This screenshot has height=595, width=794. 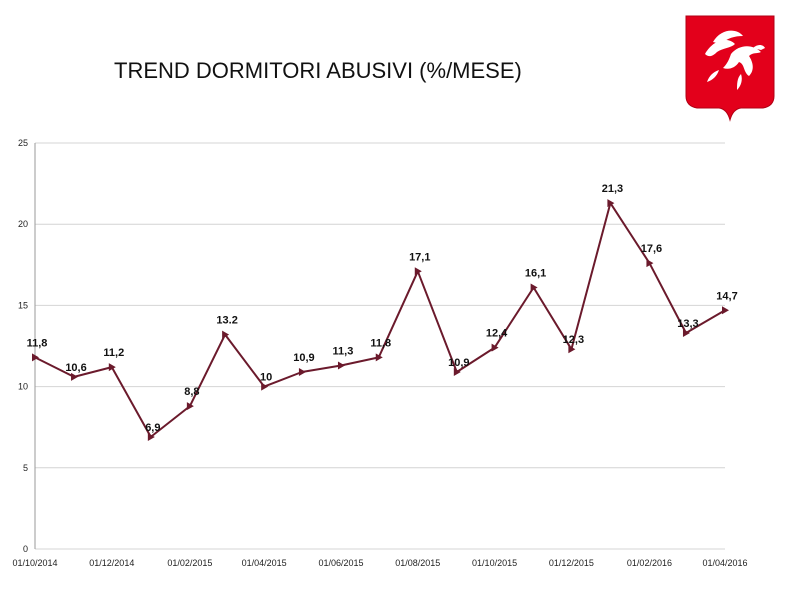 What do you see at coordinates (649, 563) in the screenshot?
I see `x-tick-label: 01/02/2016` at bounding box center [649, 563].